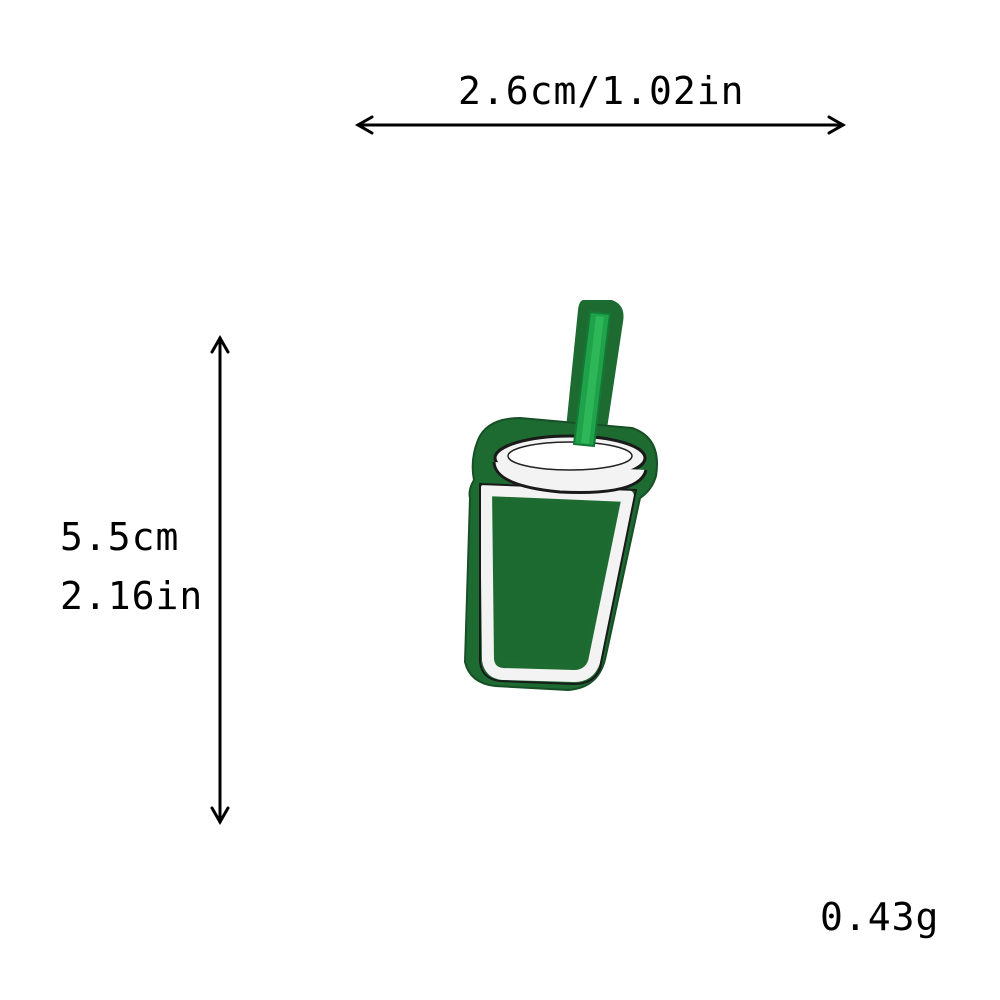  I want to click on height-in-dimension-label: 2.16in, so click(132, 596).